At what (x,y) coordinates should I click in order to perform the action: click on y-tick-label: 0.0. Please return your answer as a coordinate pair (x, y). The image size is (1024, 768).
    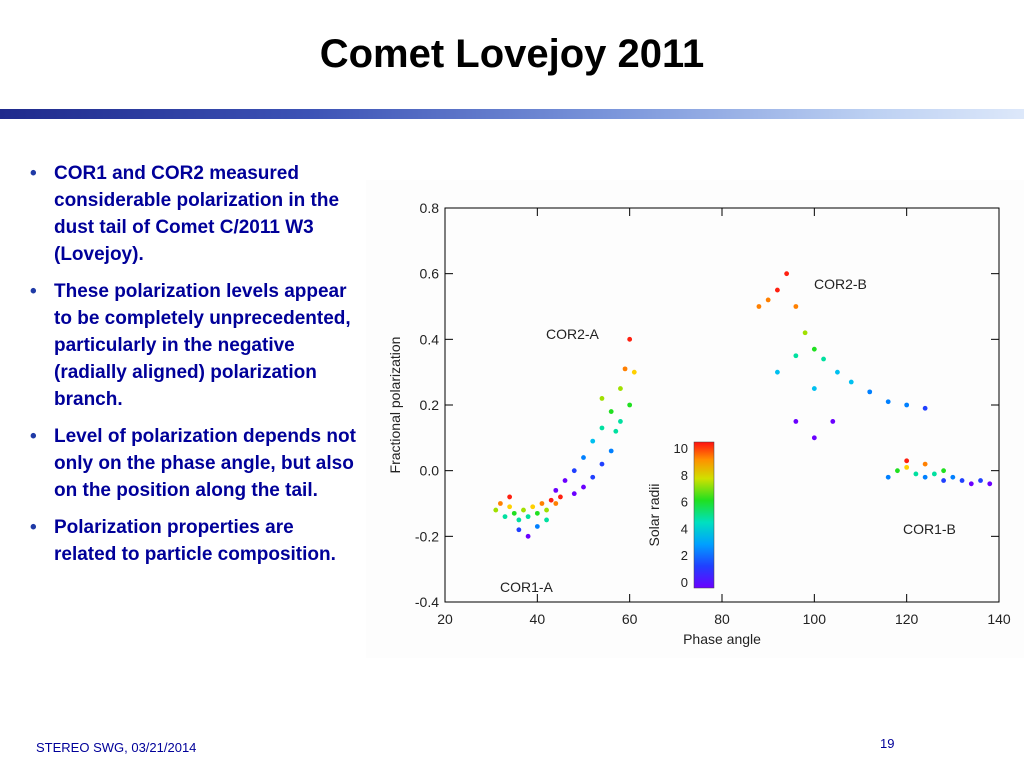
    Looking at the image, I should click on (430, 471).